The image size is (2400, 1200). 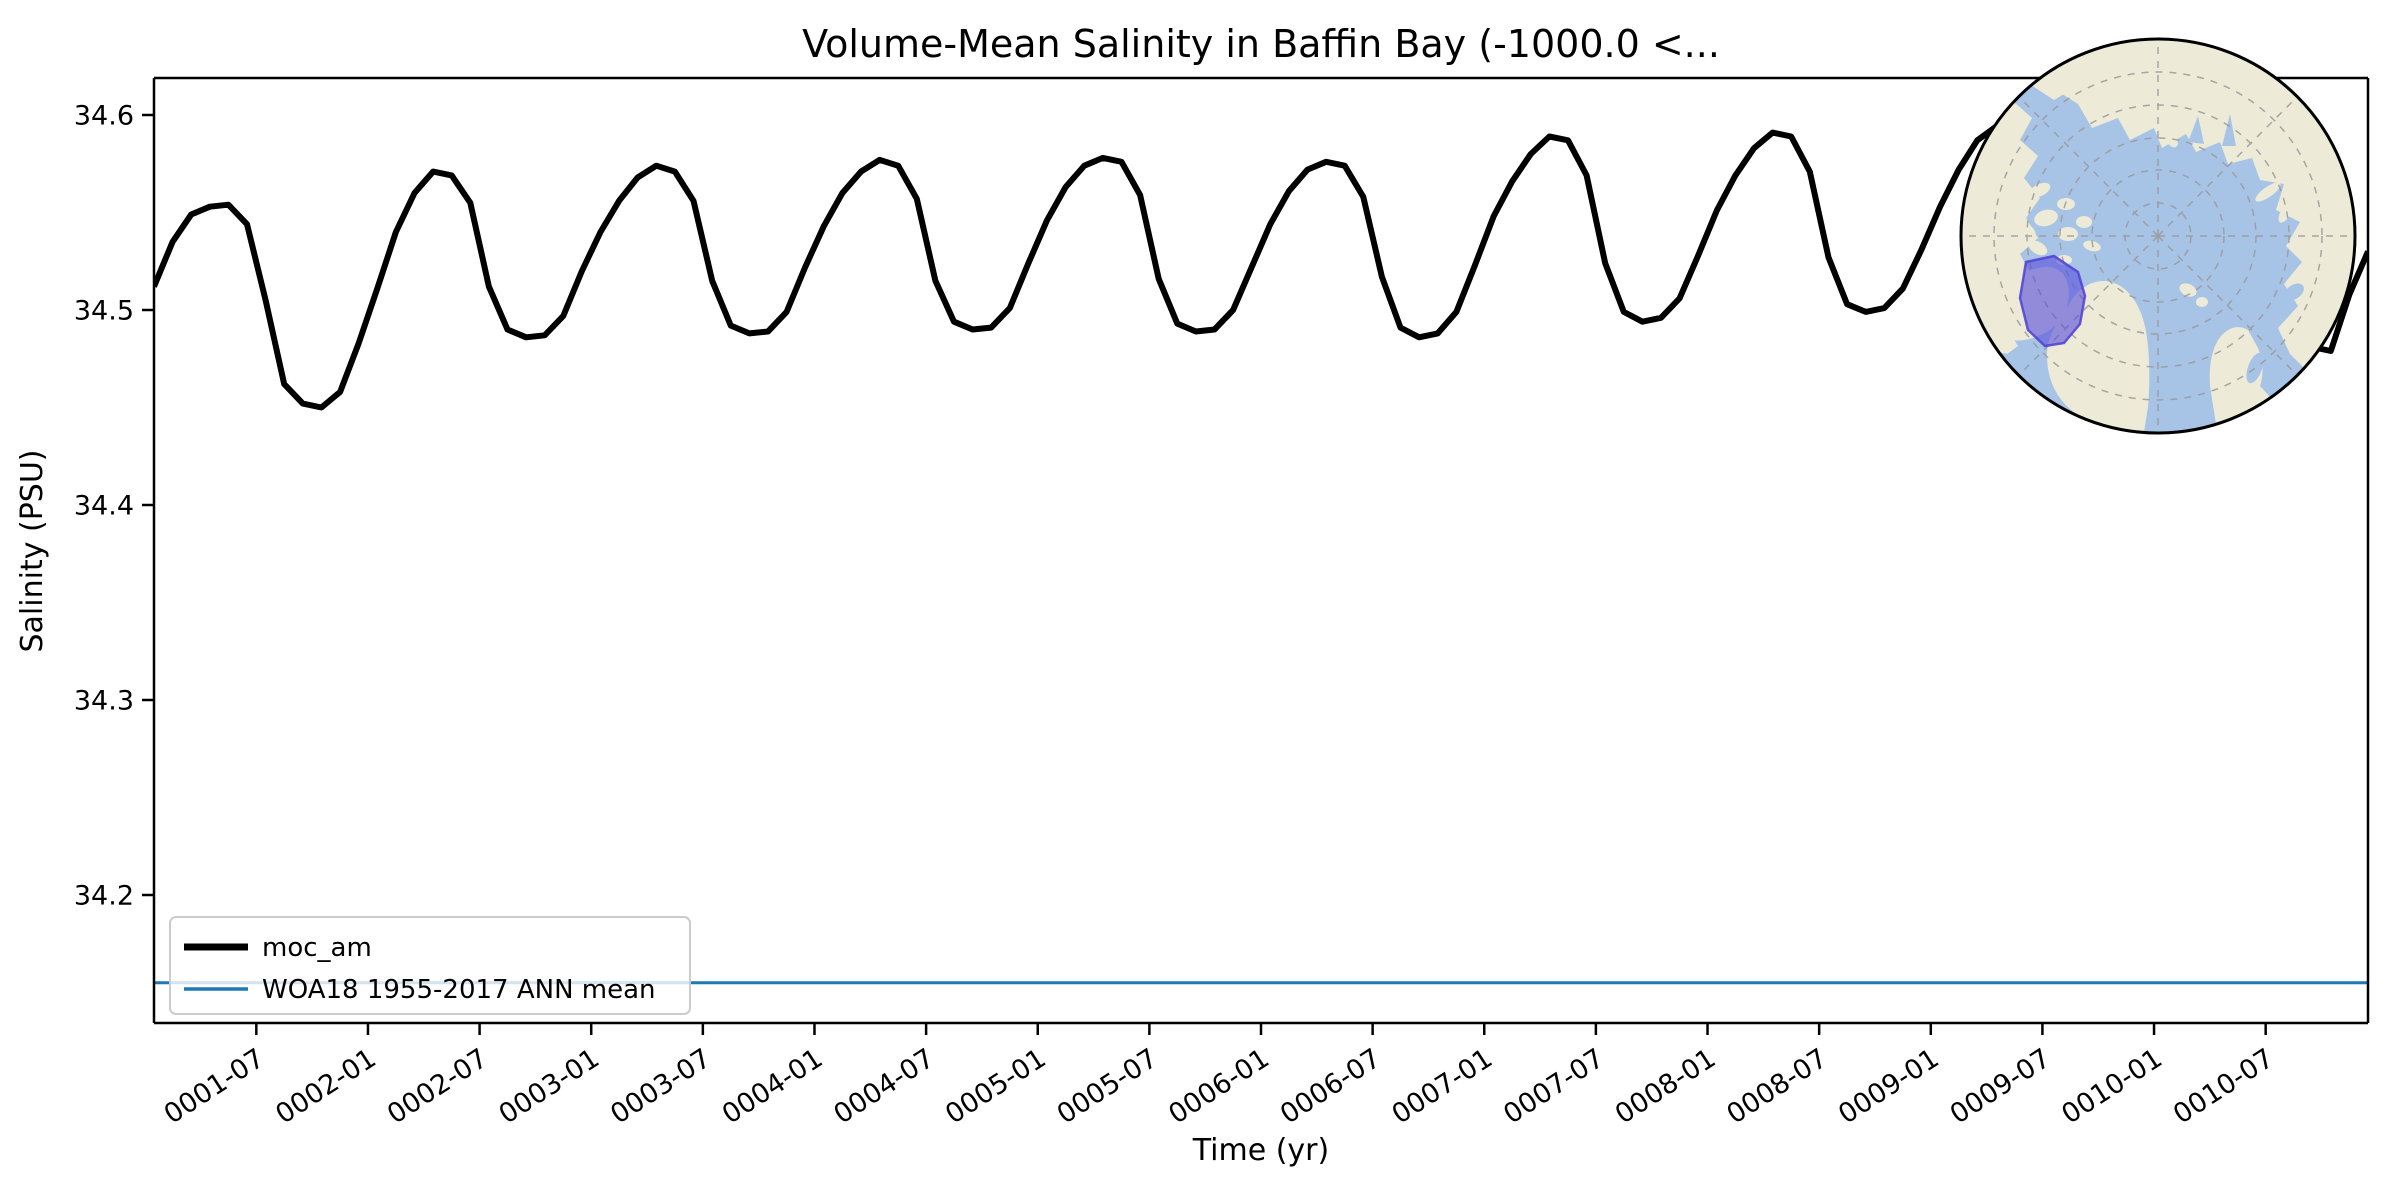 I want to click on x-tick-label: 0010-01, so click(x=2111, y=1086).